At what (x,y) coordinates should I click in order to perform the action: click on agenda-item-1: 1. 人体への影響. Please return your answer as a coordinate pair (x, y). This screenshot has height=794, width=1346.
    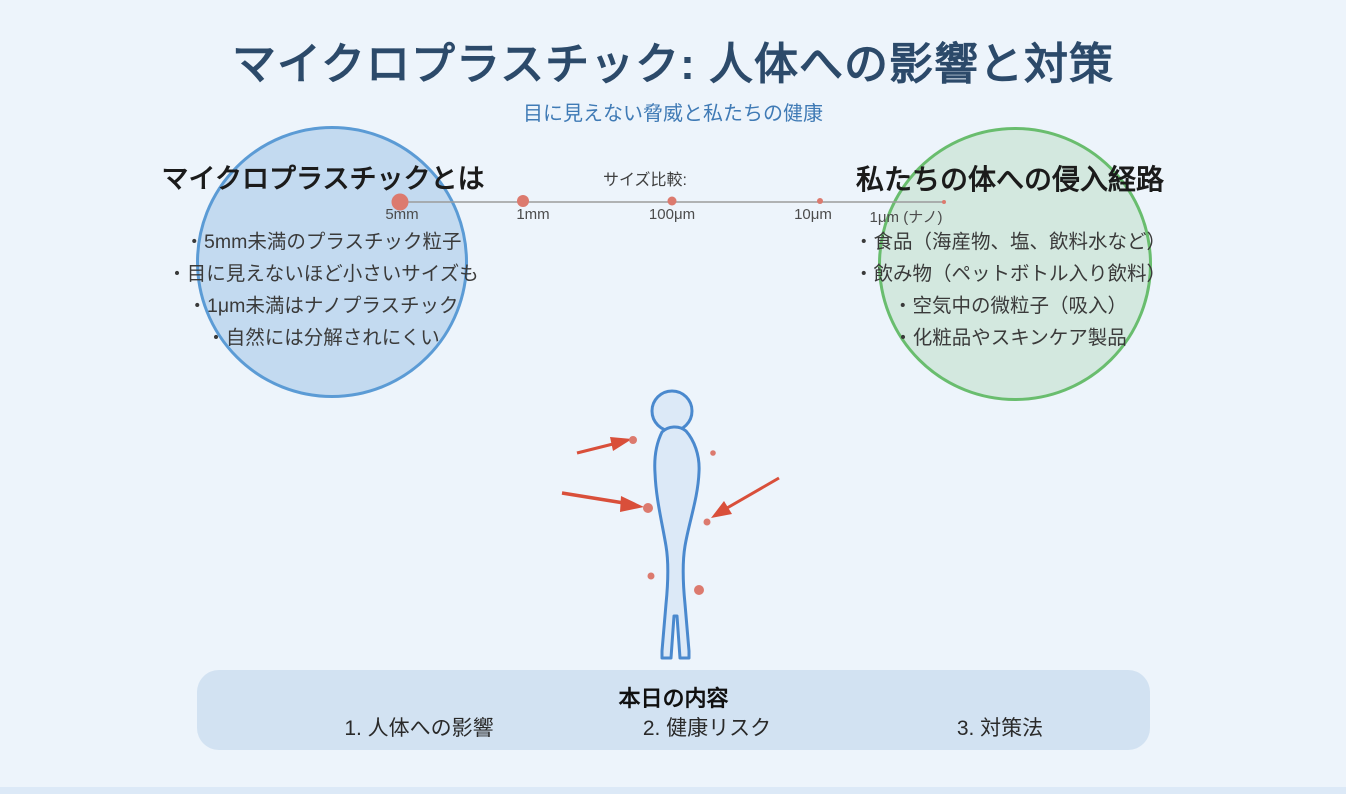
    Looking at the image, I should click on (419, 728).